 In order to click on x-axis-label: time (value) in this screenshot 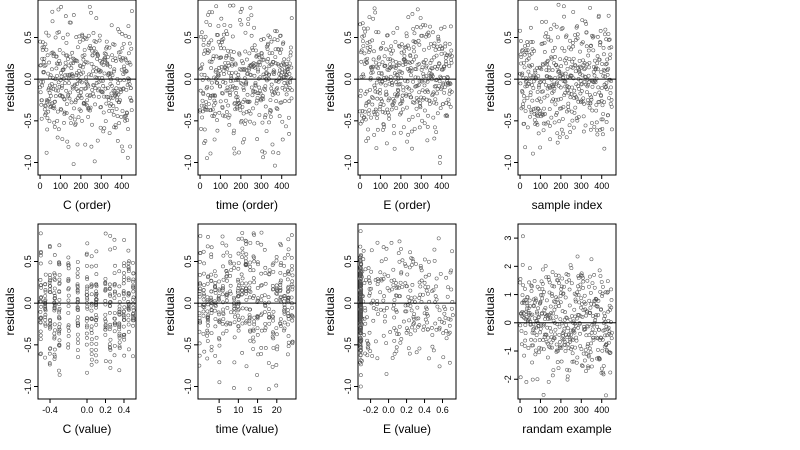, I will do `click(247, 429)`.